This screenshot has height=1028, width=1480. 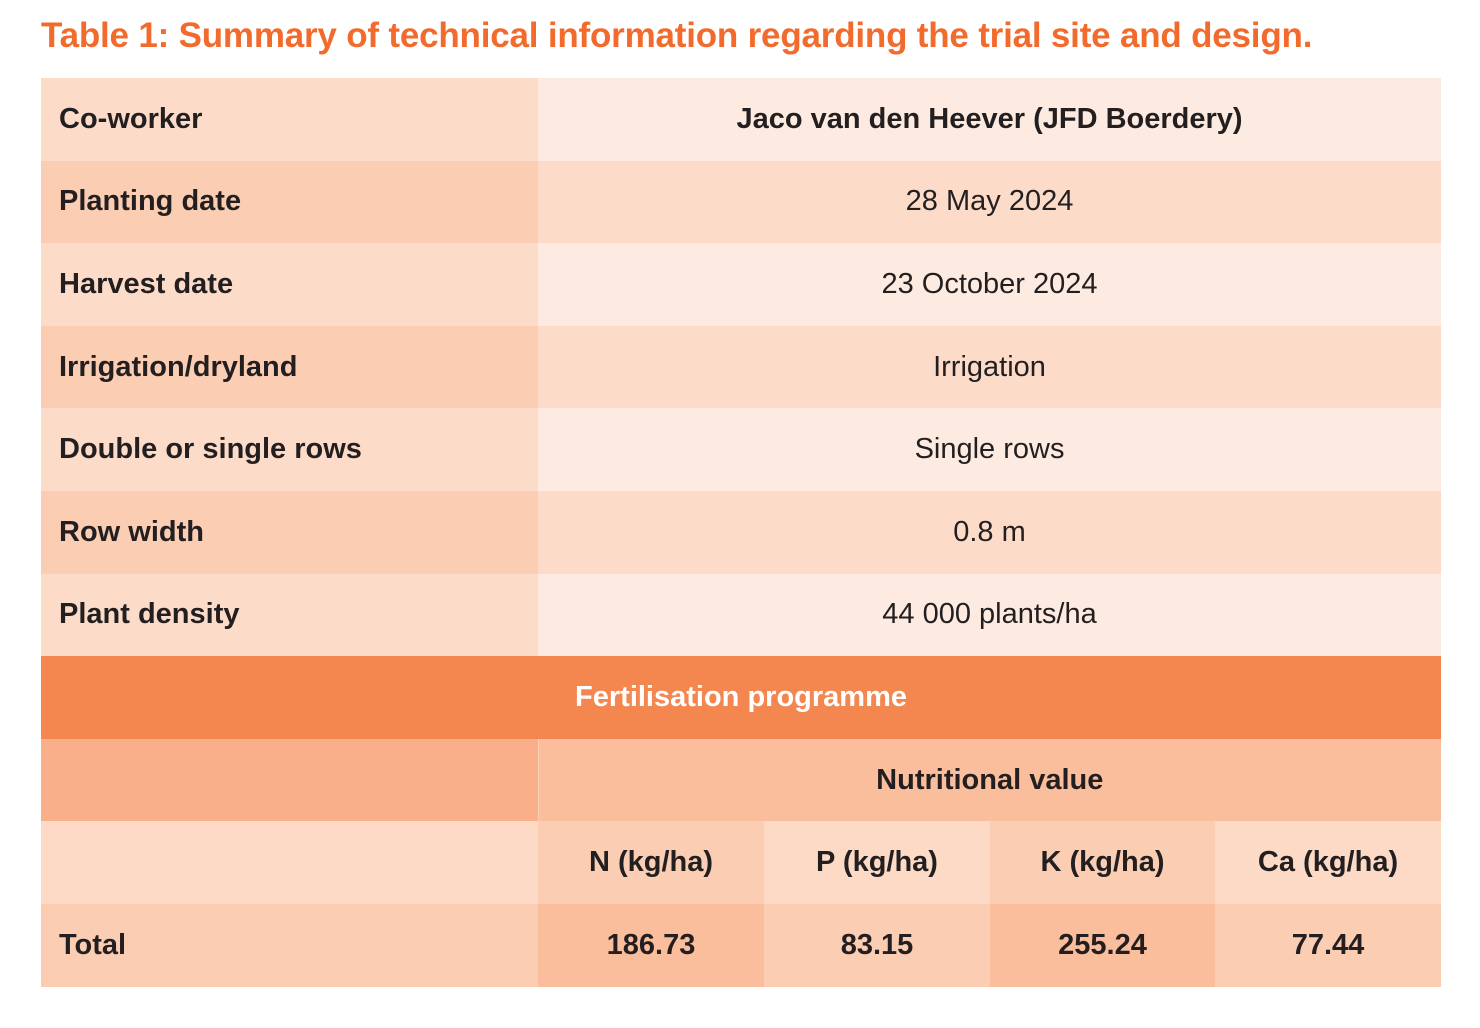 I want to click on row-value: 28 May 2024, so click(x=990, y=202).